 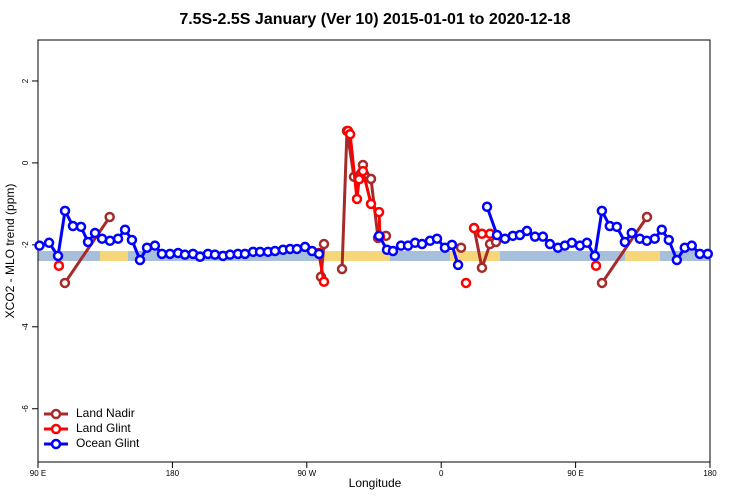 I want to click on y-tick-label: 2, so click(x=25, y=80).